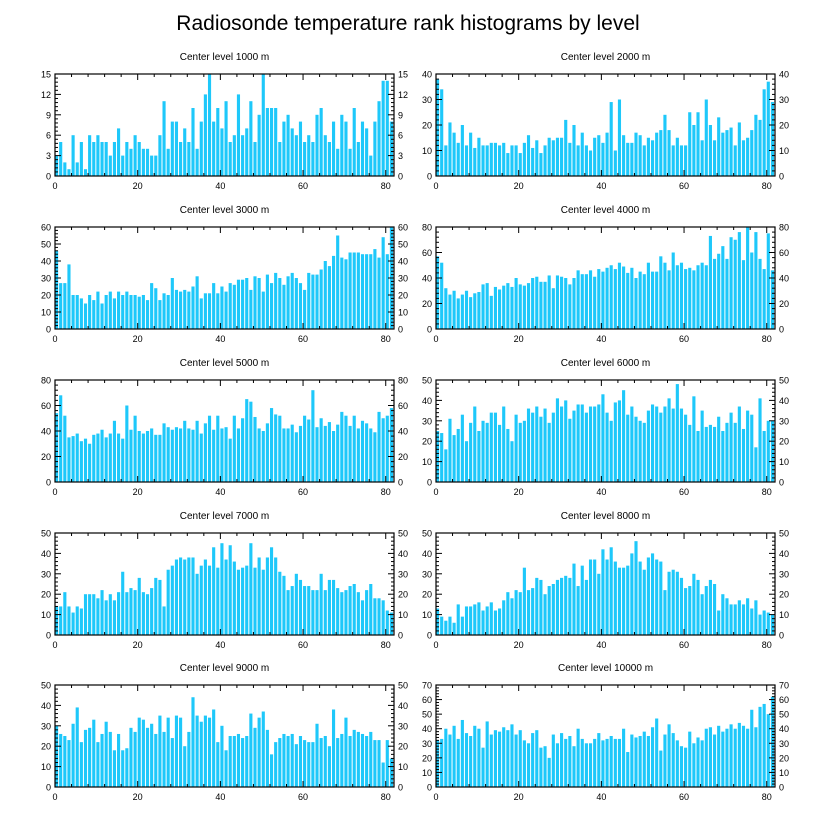 The image size is (816, 824). What do you see at coordinates (435, 186) in the screenshot?
I see `x-tick-label: 0` at bounding box center [435, 186].